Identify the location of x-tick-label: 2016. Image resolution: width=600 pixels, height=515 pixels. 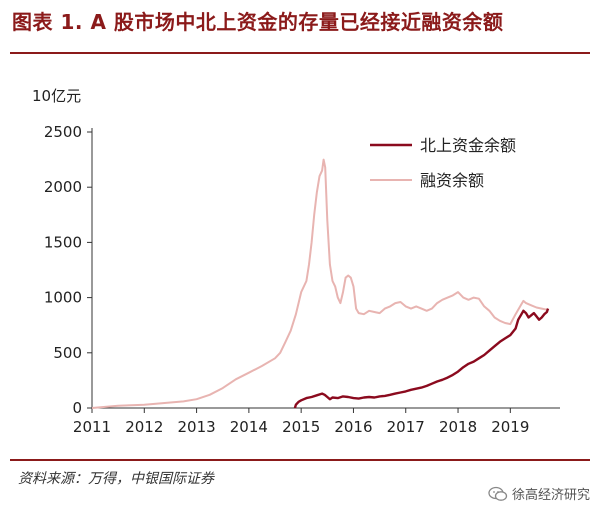
(353, 427).